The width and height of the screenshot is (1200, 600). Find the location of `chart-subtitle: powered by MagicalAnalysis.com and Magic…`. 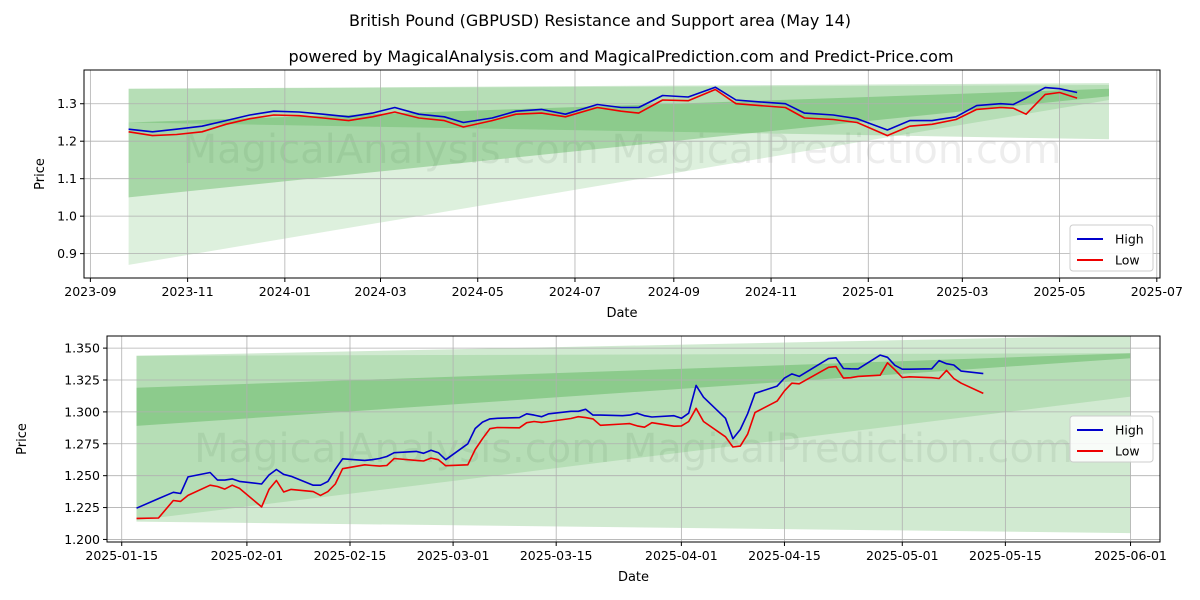

chart-subtitle: powered by MagicalAnalysis.com and Magic… is located at coordinates (620, 56).